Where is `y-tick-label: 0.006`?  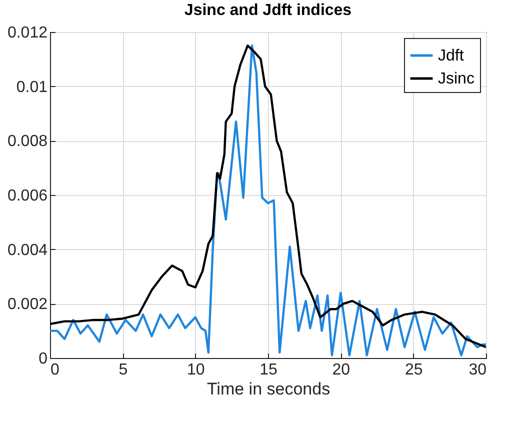 y-tick-label: 0.006 is located at coordinates (27, 196).